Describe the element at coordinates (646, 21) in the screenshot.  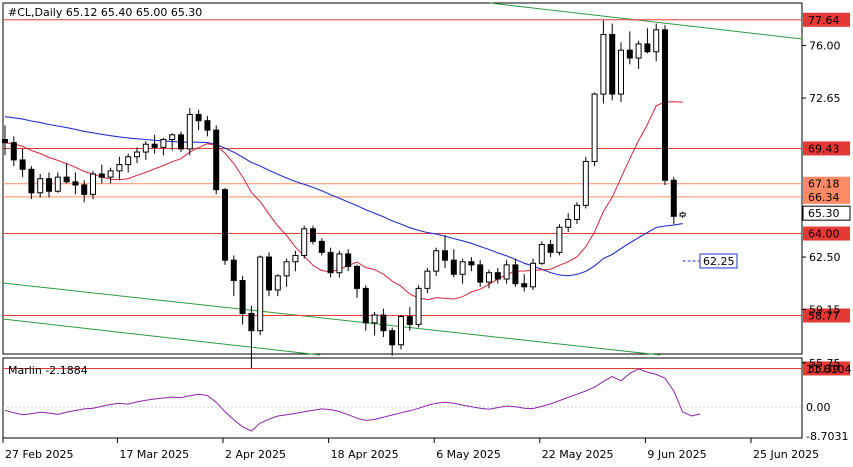
I see `channel-upper-line` at that location.